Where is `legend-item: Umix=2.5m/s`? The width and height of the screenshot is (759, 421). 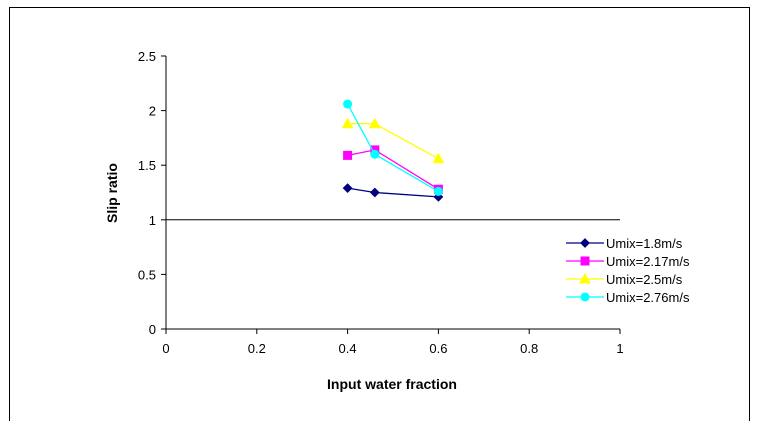
legend-item: Umix=2.5m/s is located at coordinates (624, 279).